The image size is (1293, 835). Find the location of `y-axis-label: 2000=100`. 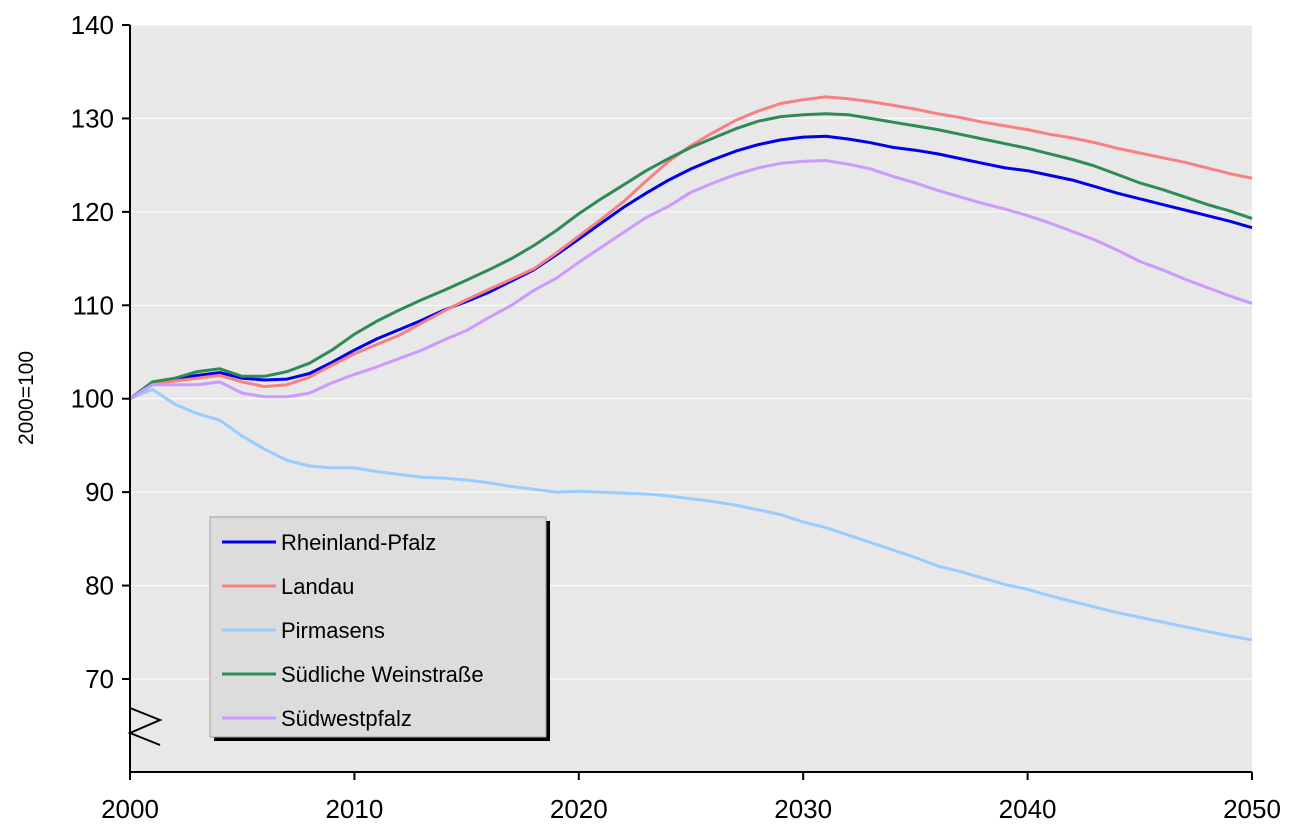

y-axis-label: 2000=100 is located at coordinates (26, 398).